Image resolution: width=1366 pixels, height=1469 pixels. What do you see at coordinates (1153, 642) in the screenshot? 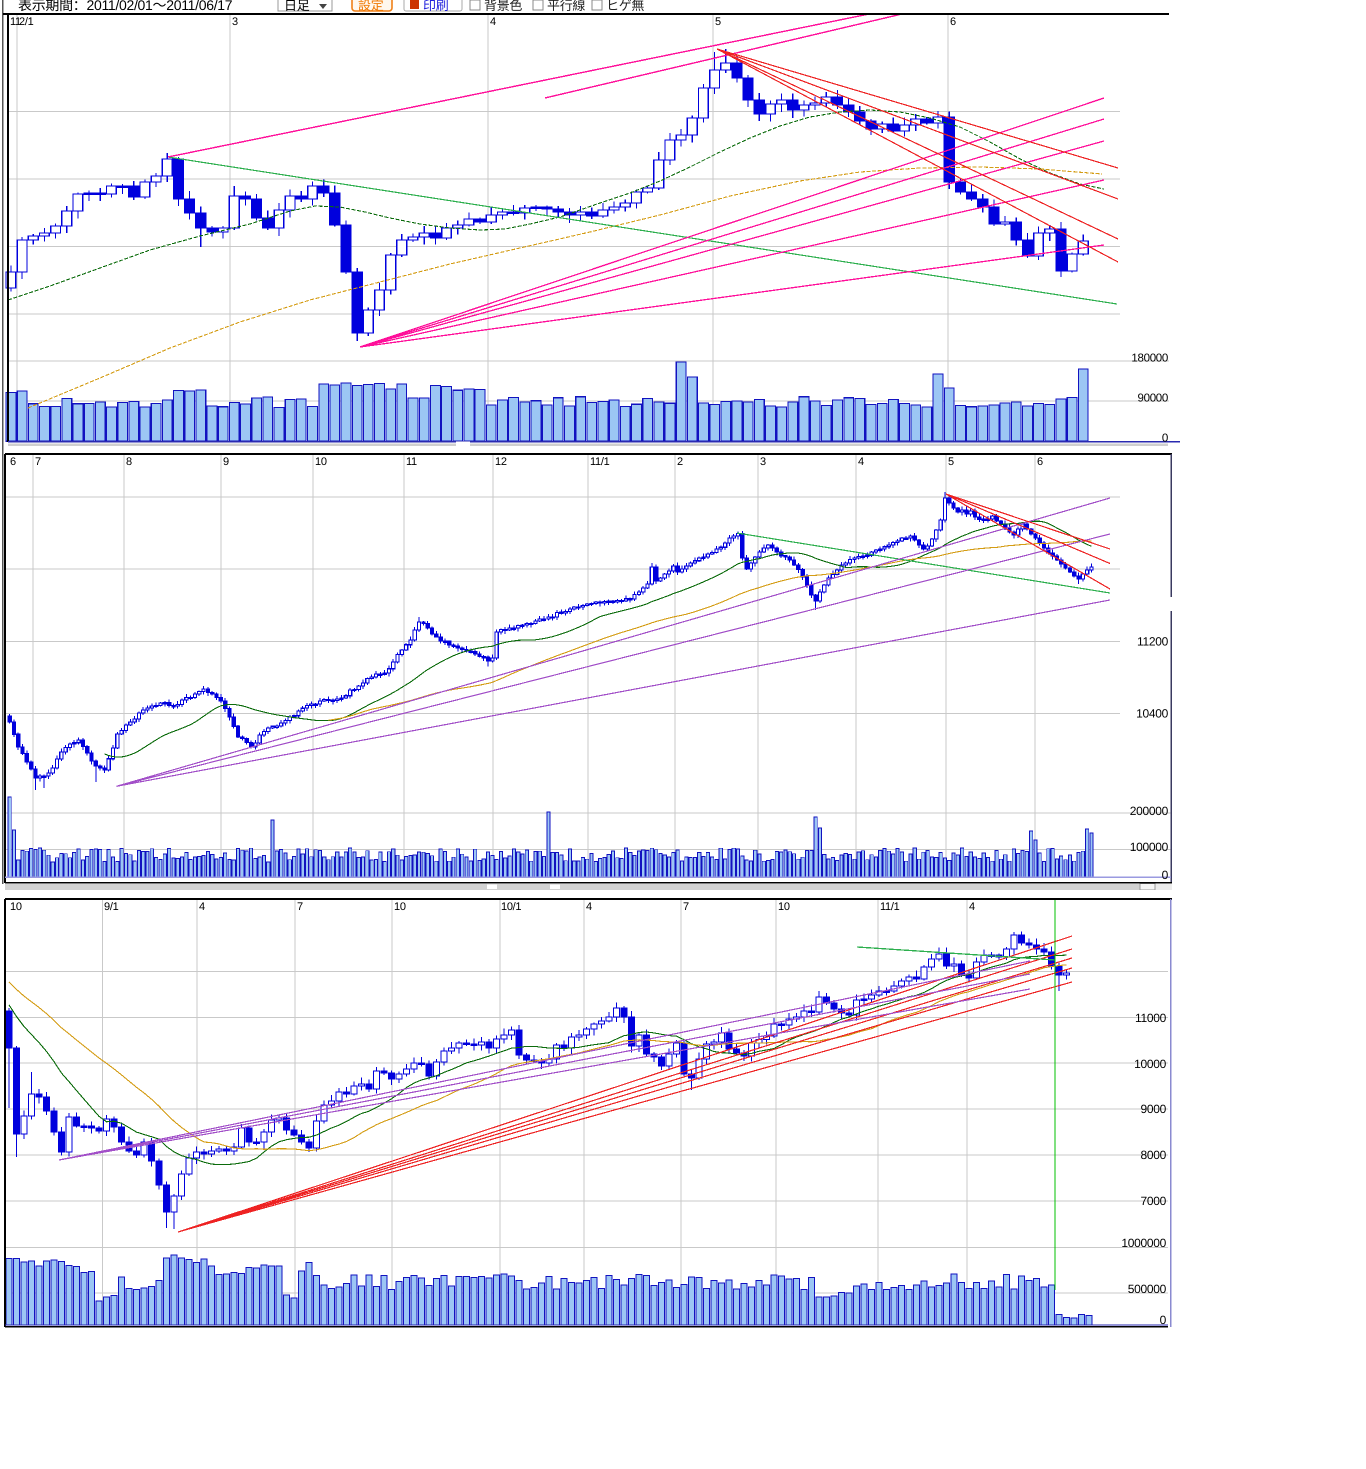
I see `svg-text: 11200` at bounding box center [1153, 642].